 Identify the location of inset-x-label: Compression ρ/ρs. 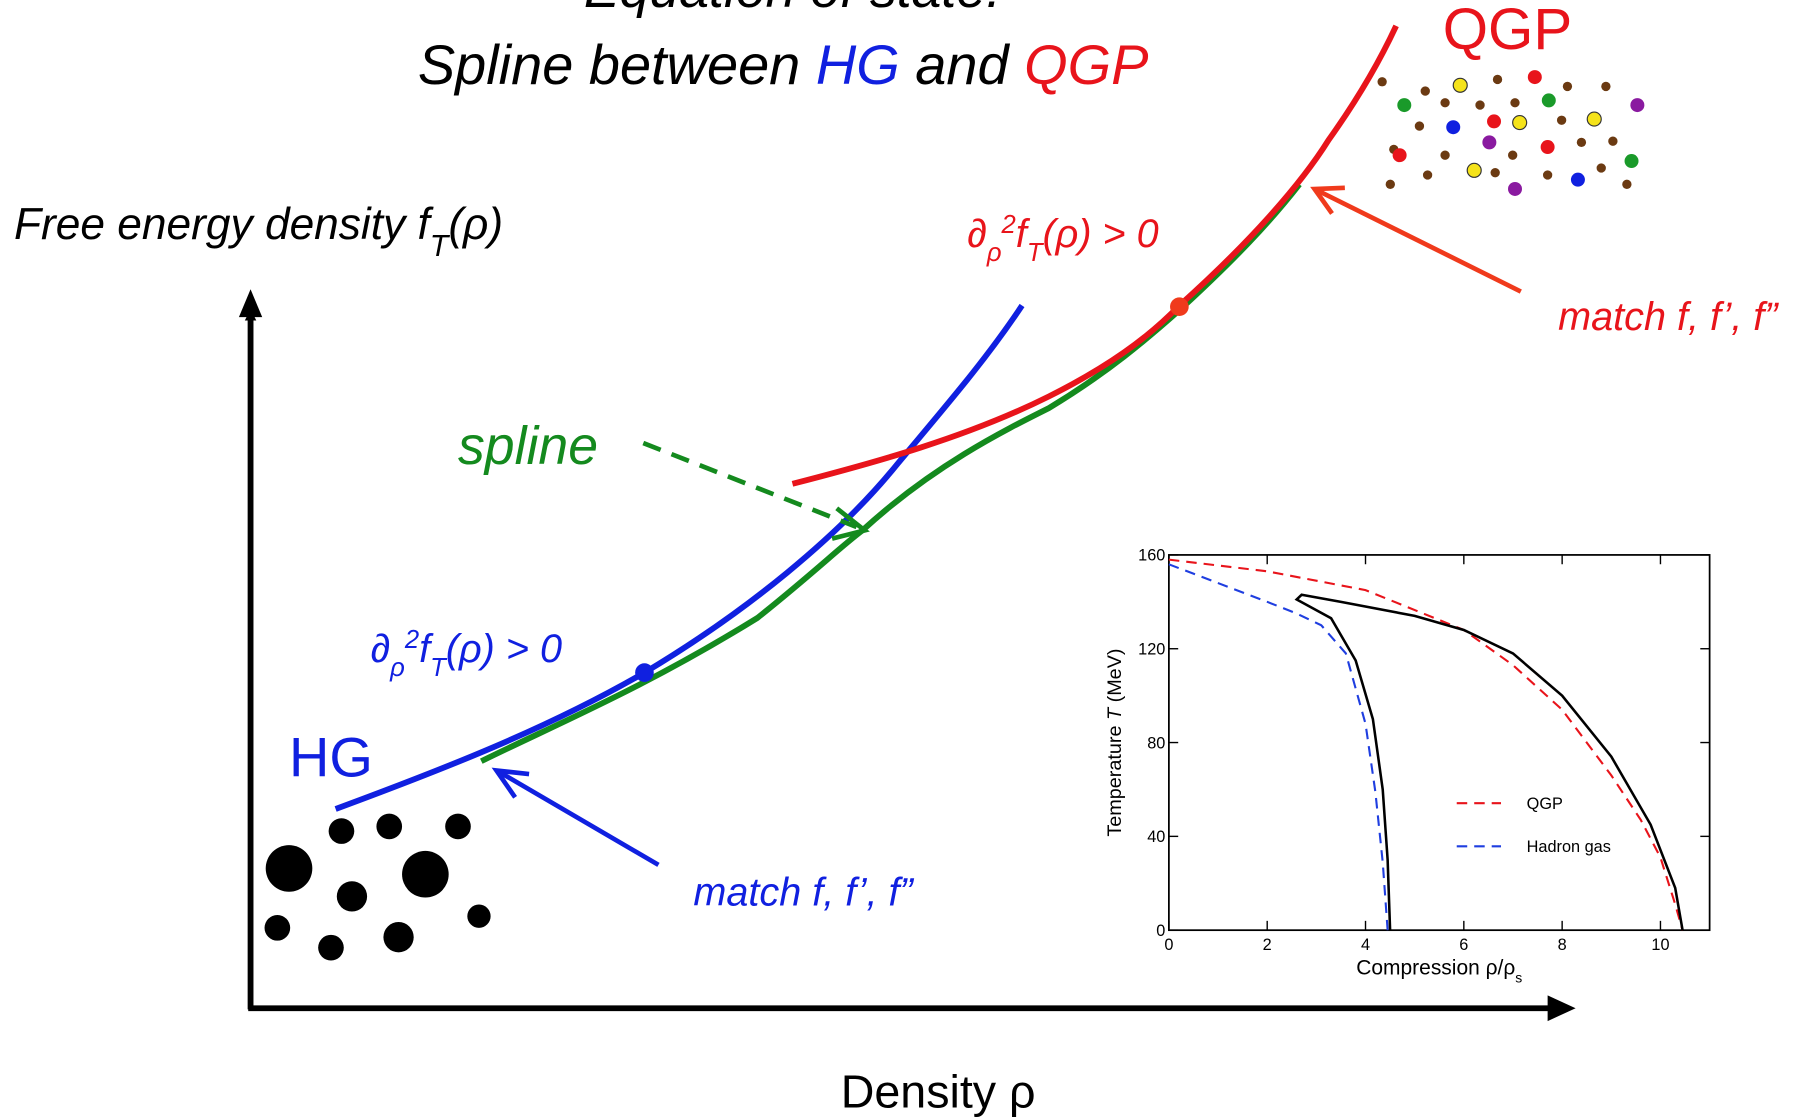
(1439, 970).